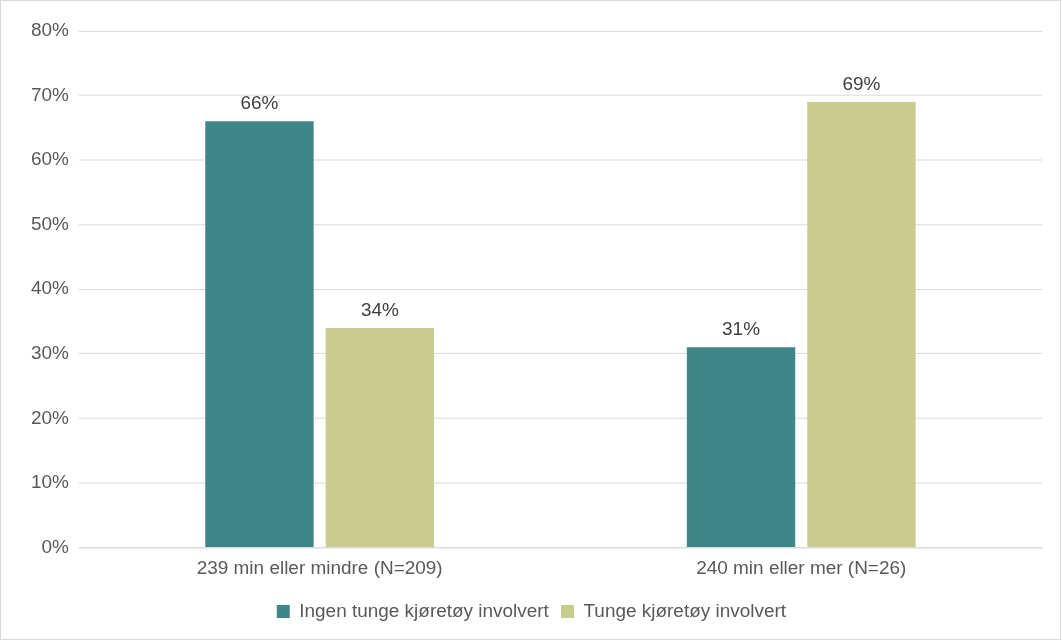  I want to click on data-label: 34%, so click(379, 309).